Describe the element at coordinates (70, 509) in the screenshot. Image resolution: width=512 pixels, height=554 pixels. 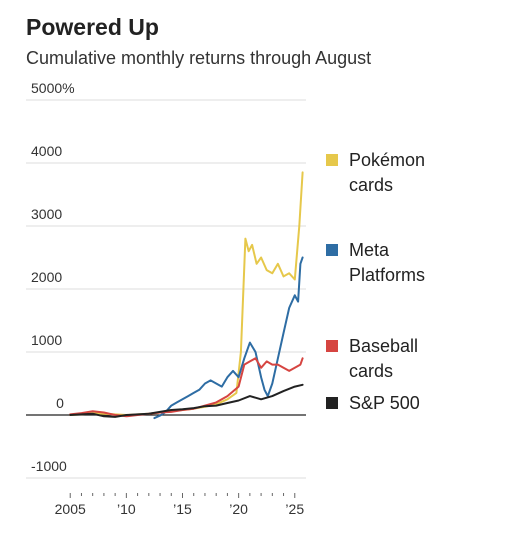
I see `x-tick-label: 2005` at that location.